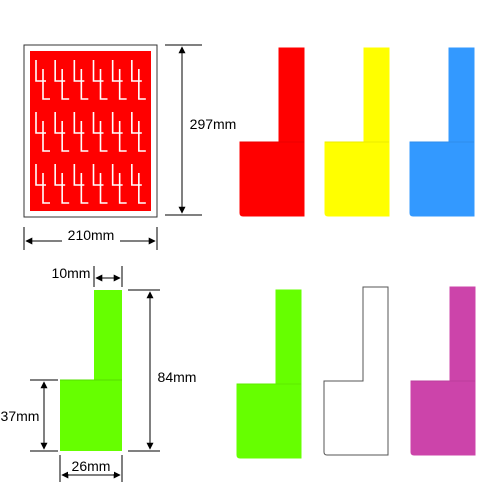 The height and width of the screenshot is (500, 500). I want to click on body-height-dimension: 37mm, so click(29, 415).